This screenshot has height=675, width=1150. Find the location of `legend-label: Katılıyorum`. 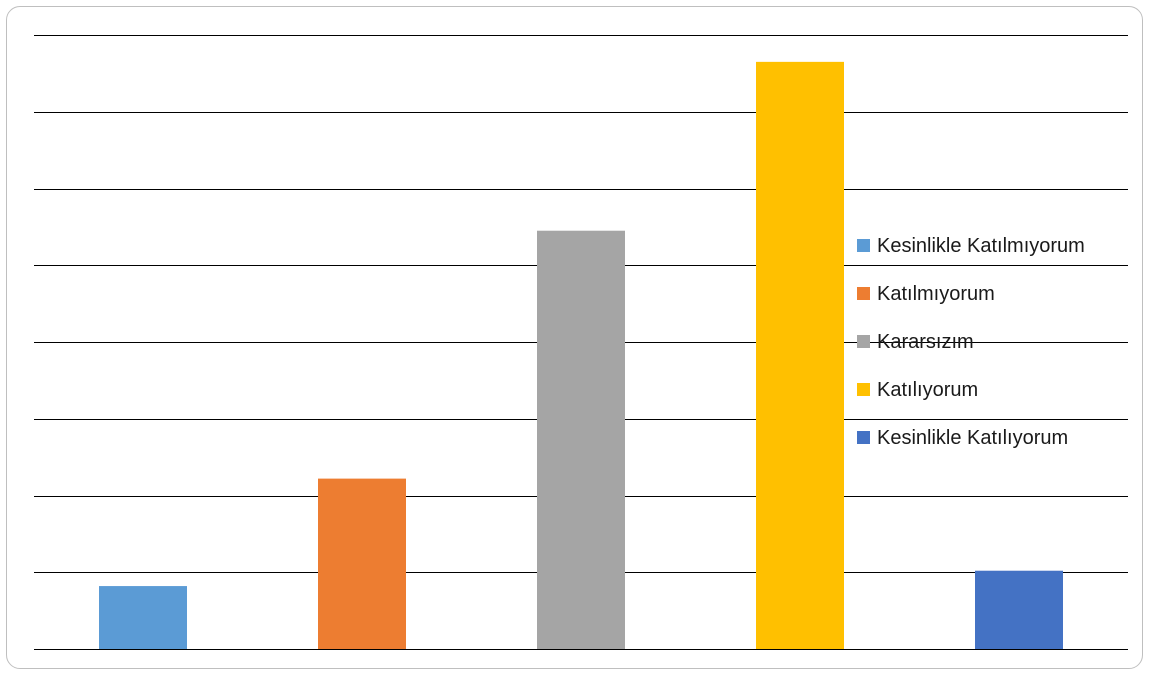

legend-label: Katılıyorum is located at coordinates (927, 390).